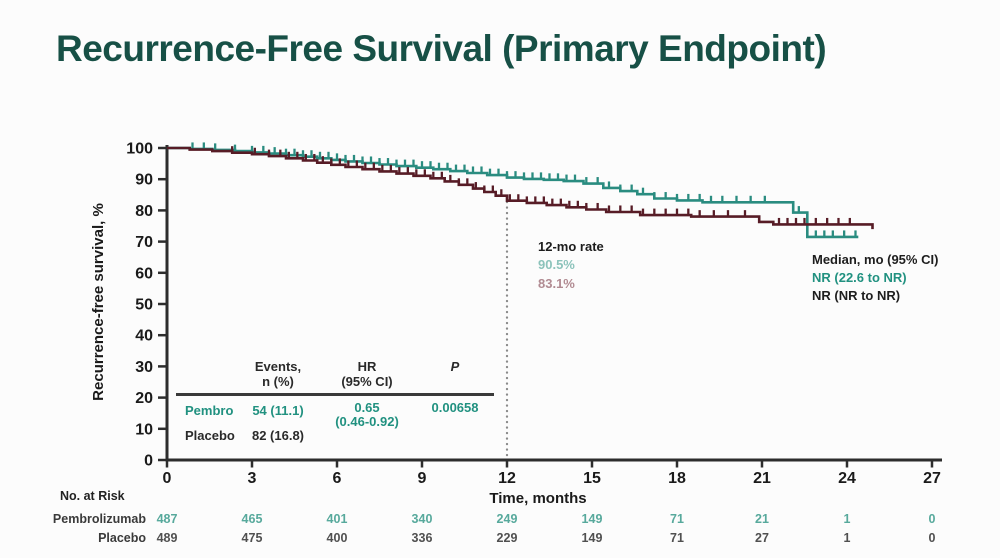  Describe the element at coordinates (932, 478) in the screenshot. I see `svg-text: 27` at that location.